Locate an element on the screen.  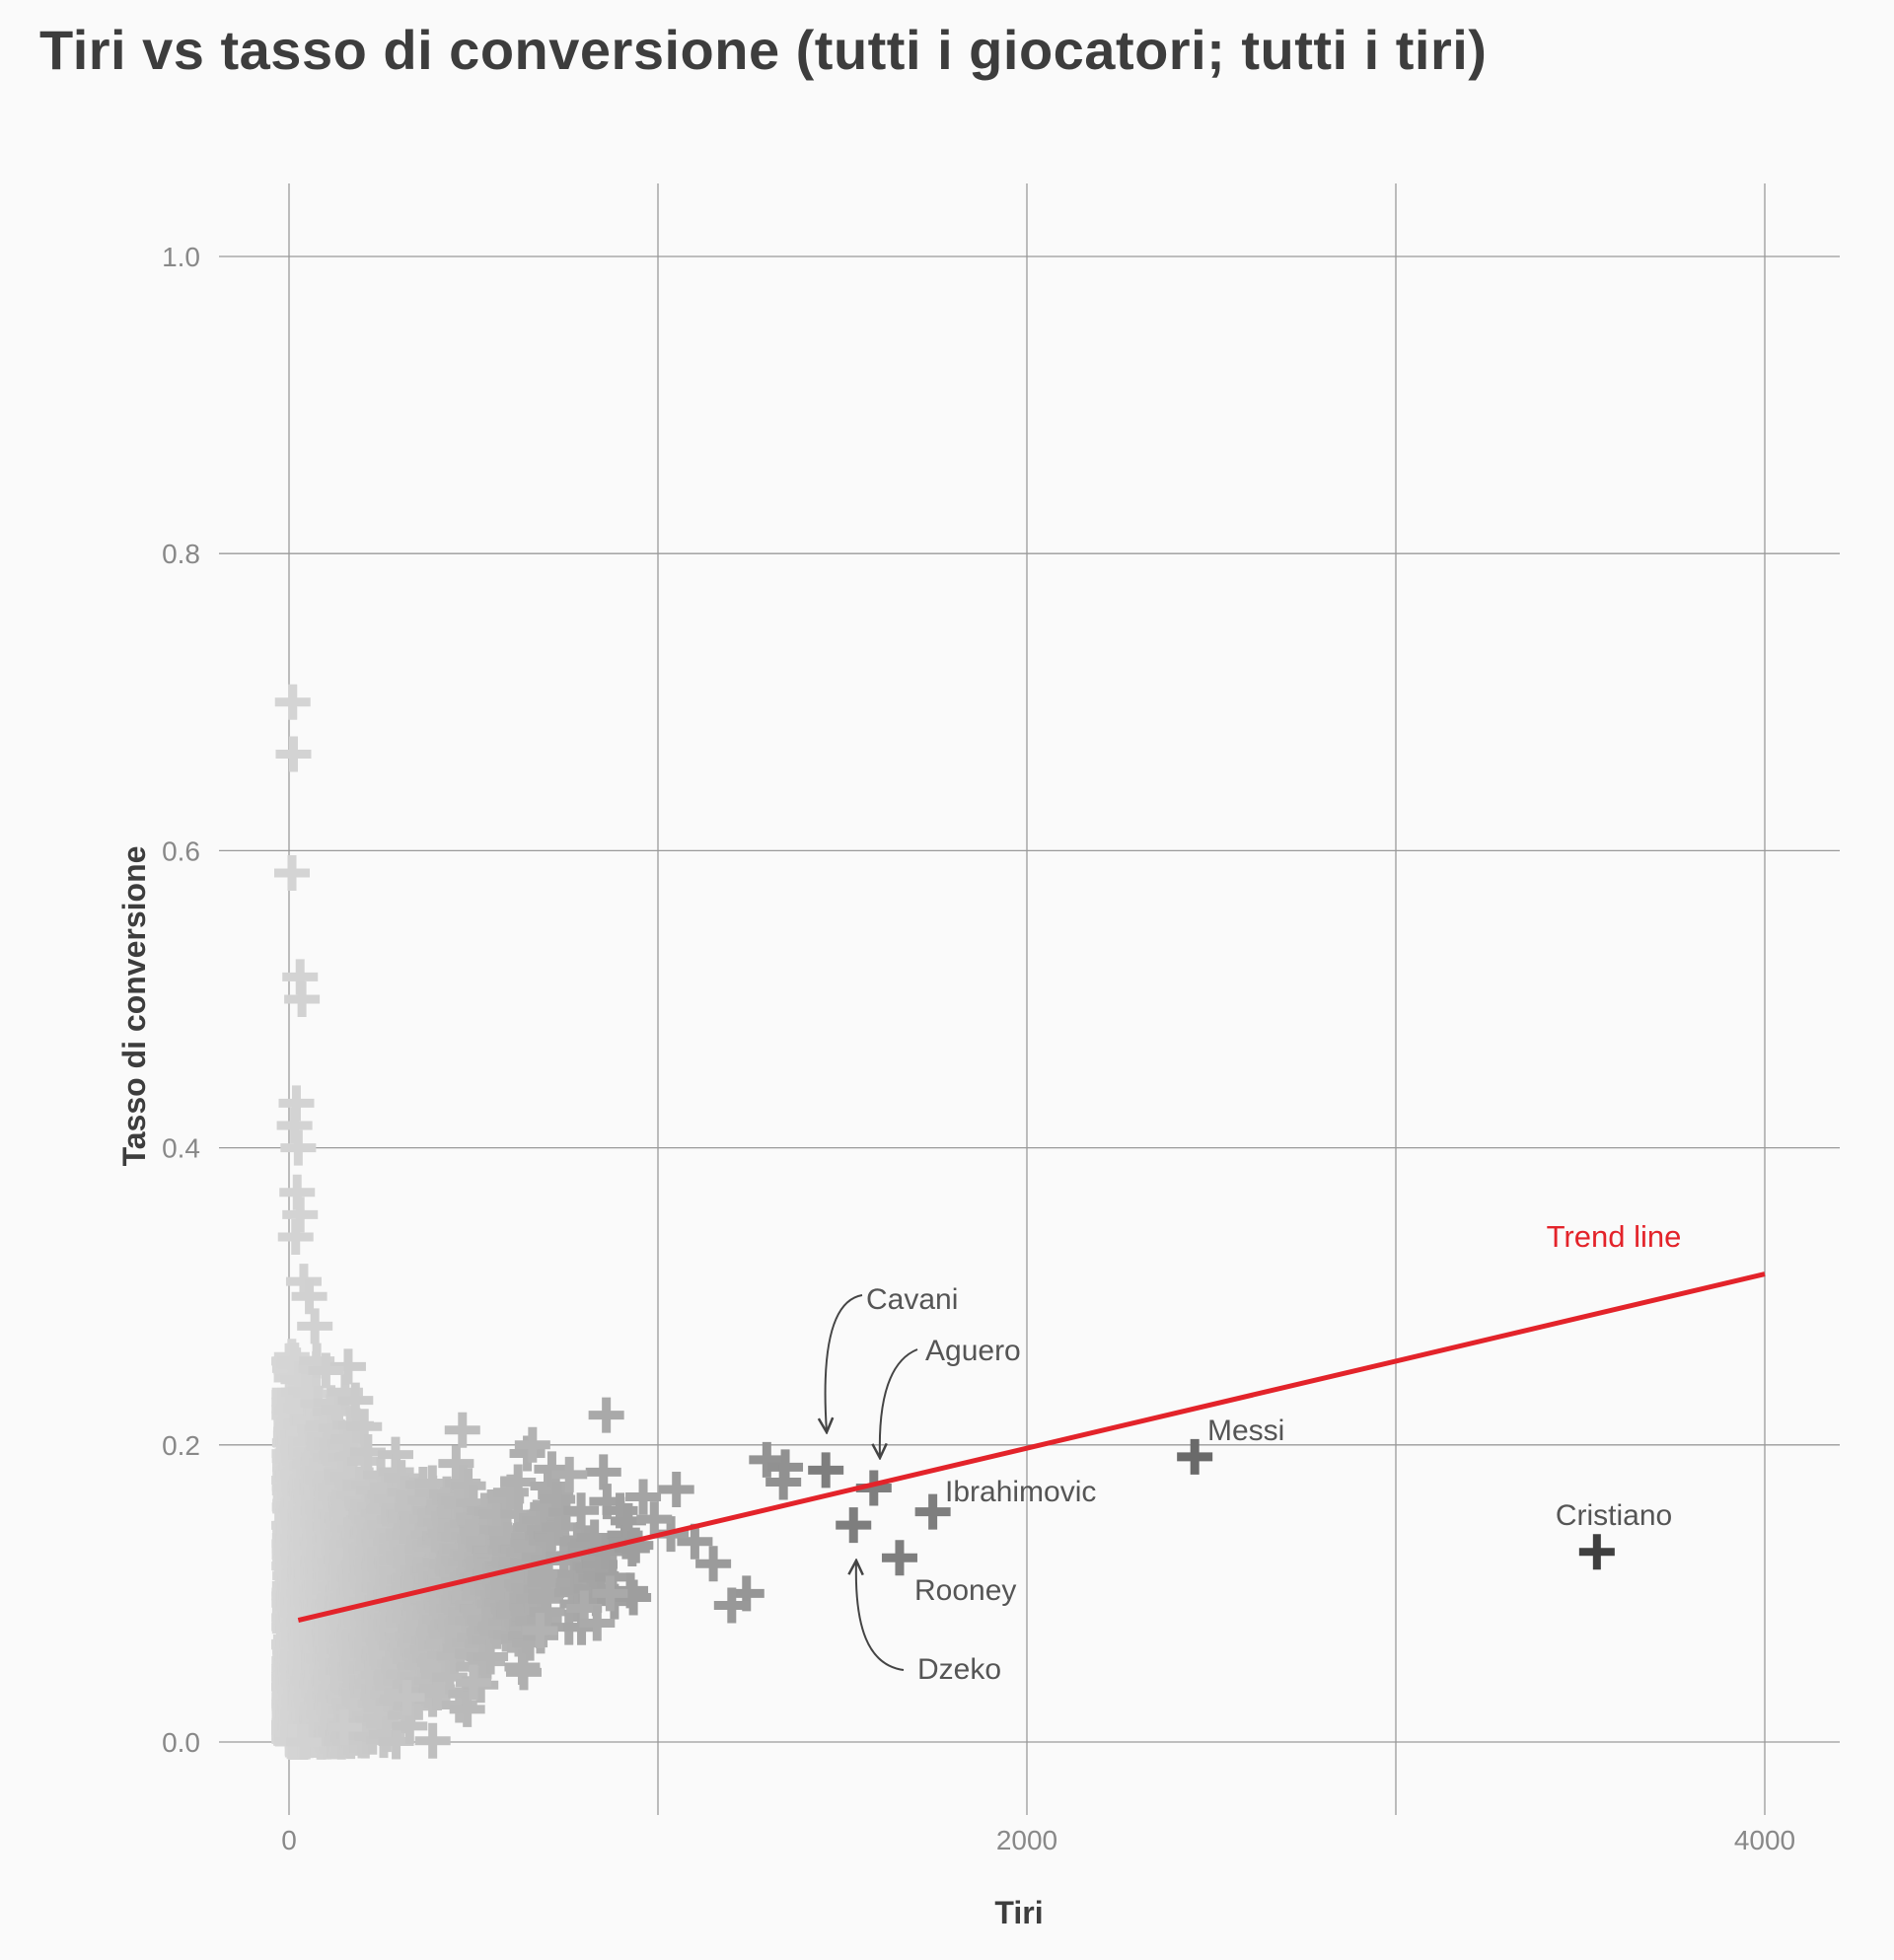
cavani-arrow is located at coordinates (844, 1363).